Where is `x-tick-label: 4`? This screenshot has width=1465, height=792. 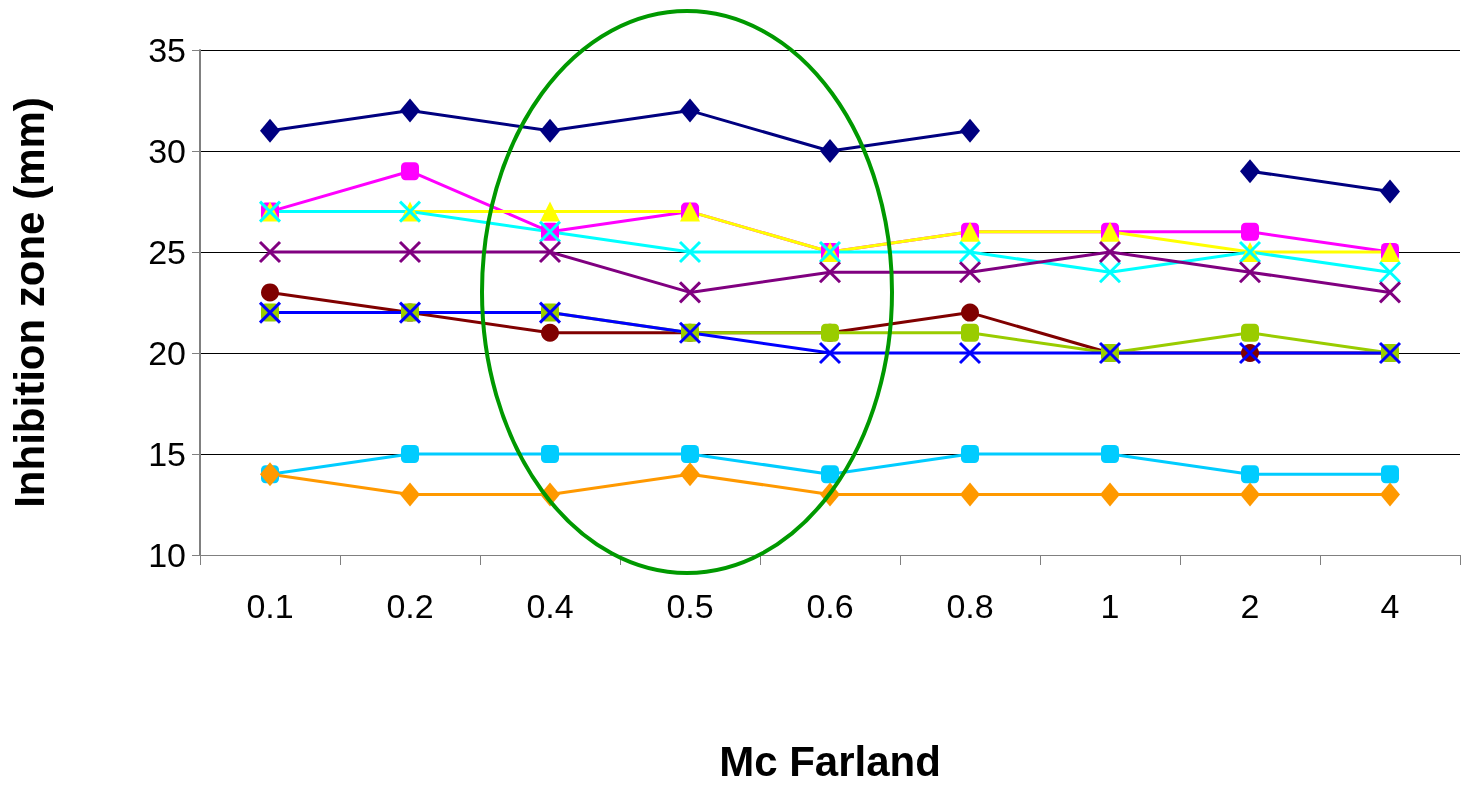
x-tick-label: 4 is located at coordinates (1390, 606).